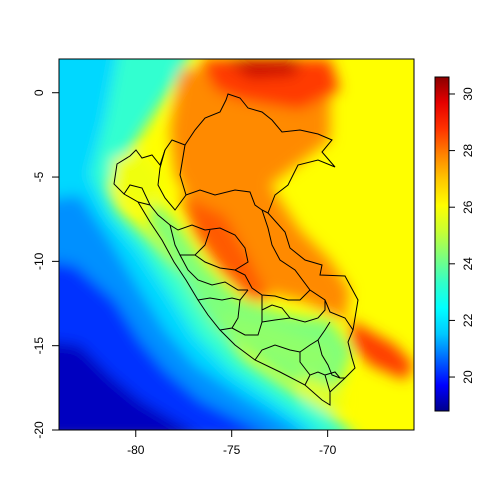 The height and width of the screenshot is (504, 504). I want to click on colorbar-tick-label: 28, so click(468, 151).